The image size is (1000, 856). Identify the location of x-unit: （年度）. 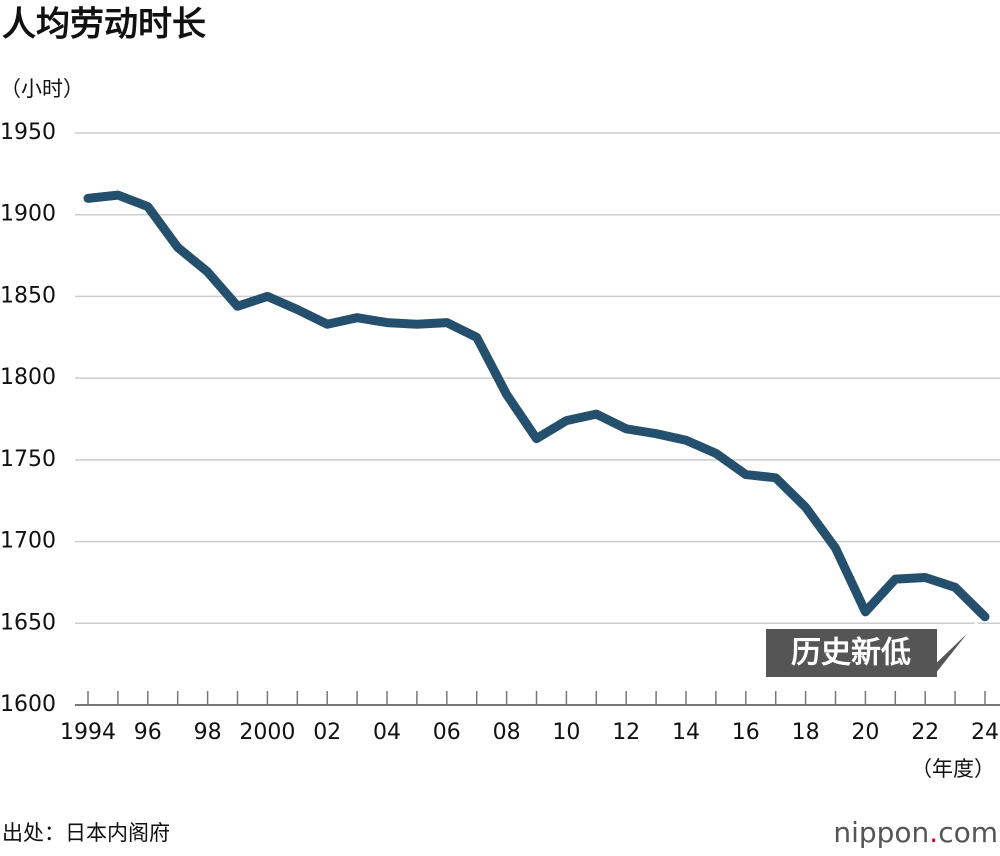
(953, 769).